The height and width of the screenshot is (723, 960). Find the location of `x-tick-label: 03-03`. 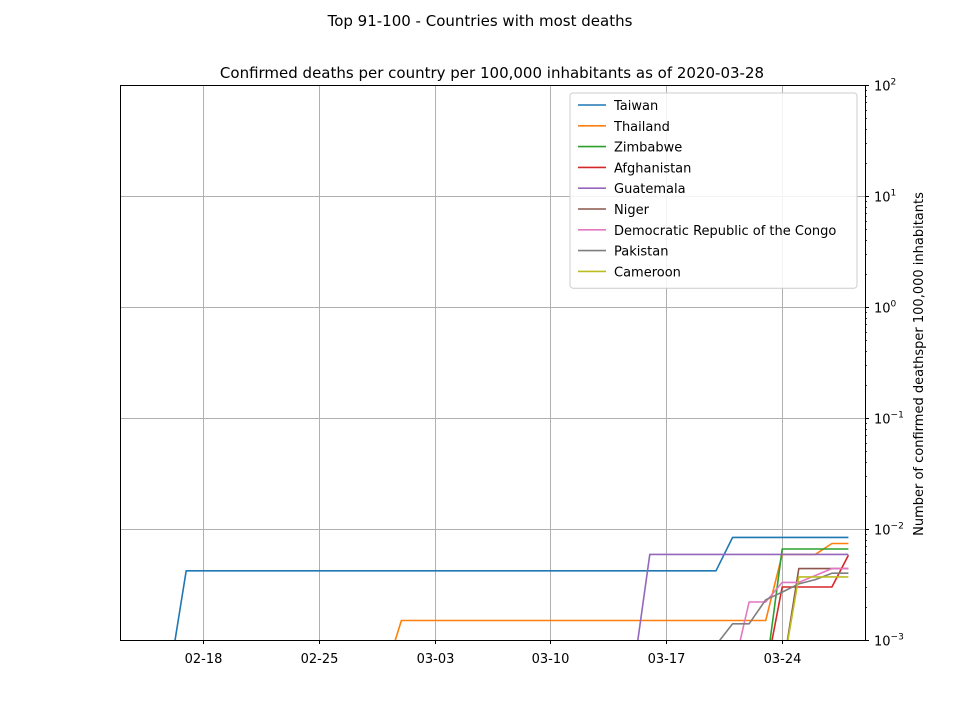

x-tick-label: 03-03 is located at coordinates (436, 659).